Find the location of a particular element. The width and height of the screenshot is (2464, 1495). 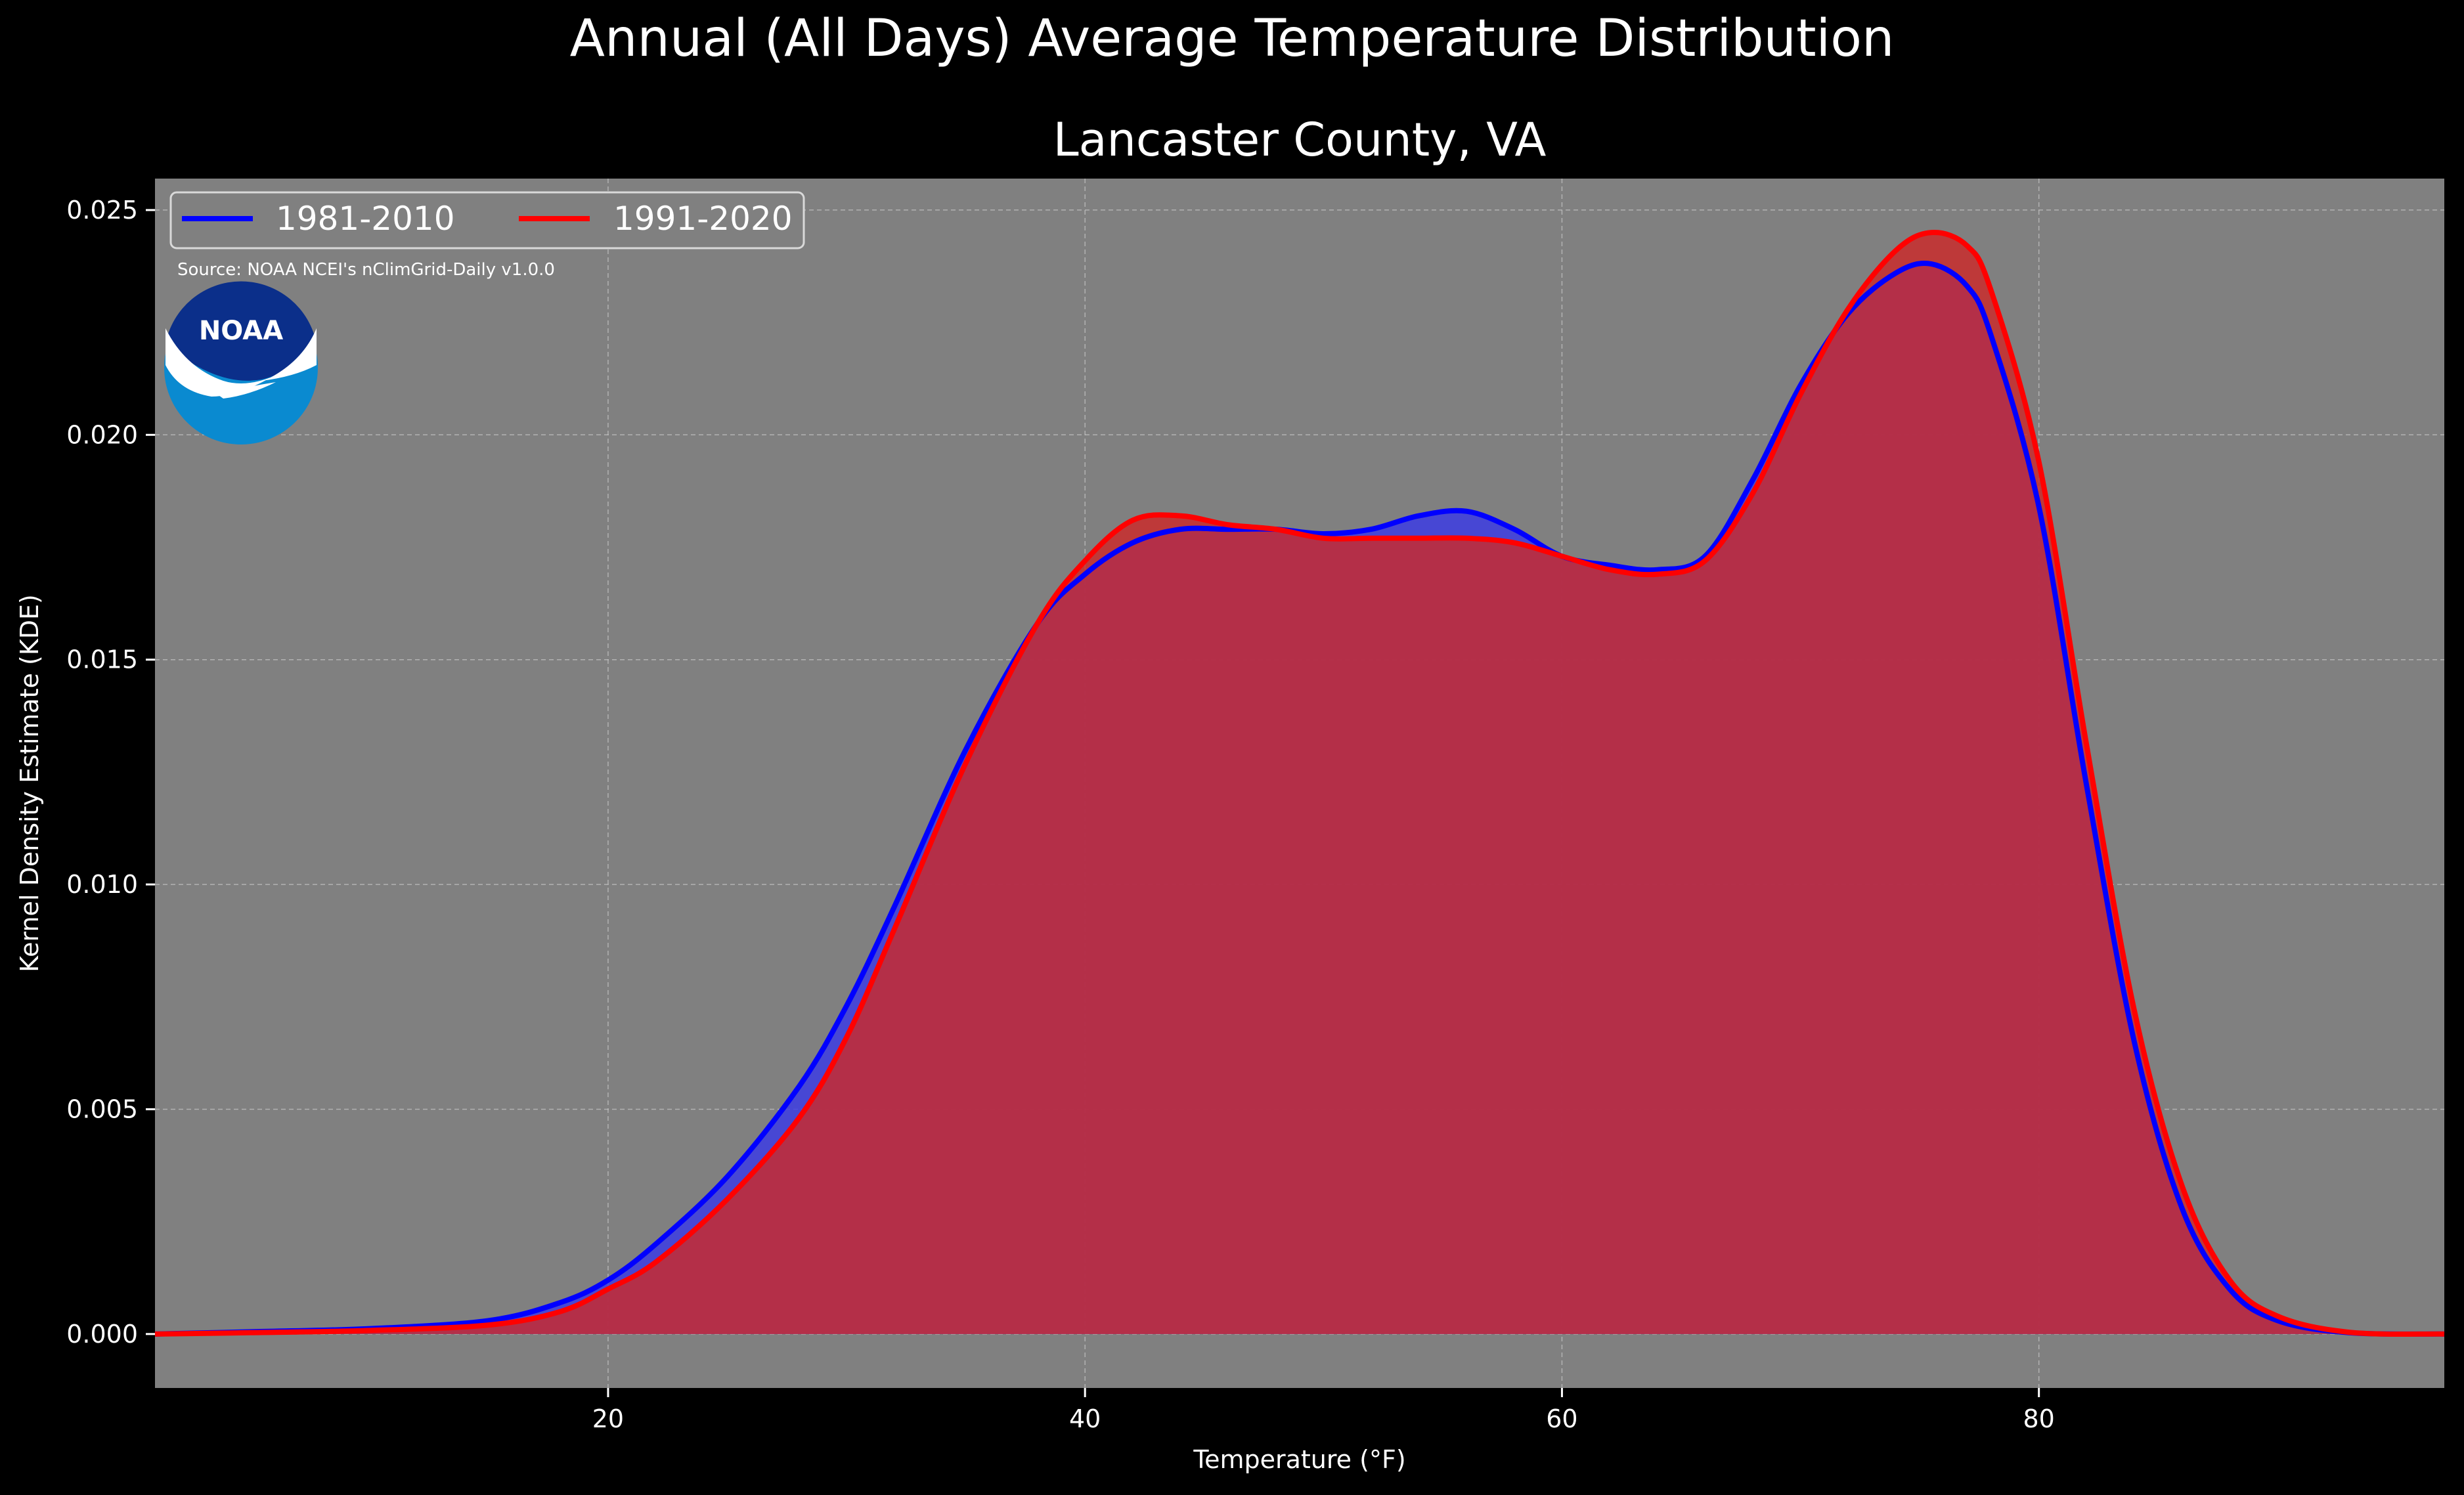

chart-subtitle: Lancaster County, VA is located at coordinates (1300, 140).